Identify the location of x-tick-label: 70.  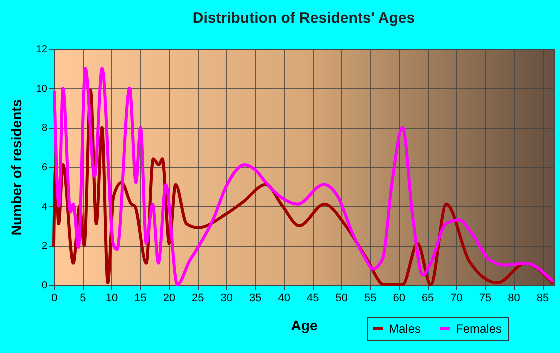
(456, 298).